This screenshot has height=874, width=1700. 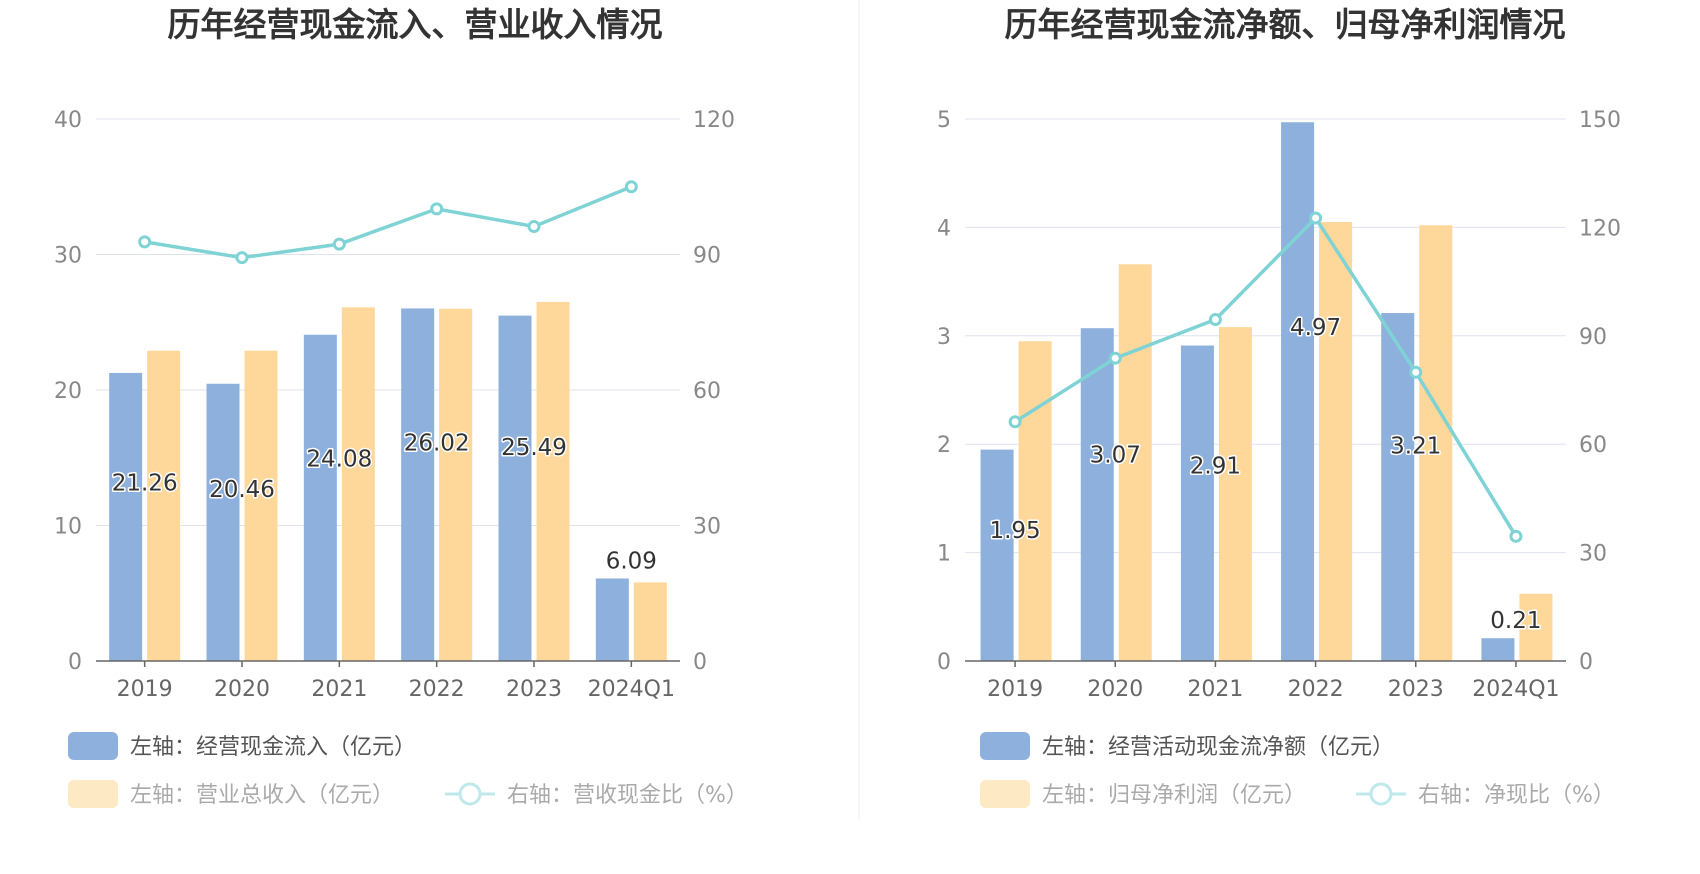 What do you see at coordinates (1315, 328) in the screenshot?
I see `data-label: 4.97` at bounding box center [1315, 328].